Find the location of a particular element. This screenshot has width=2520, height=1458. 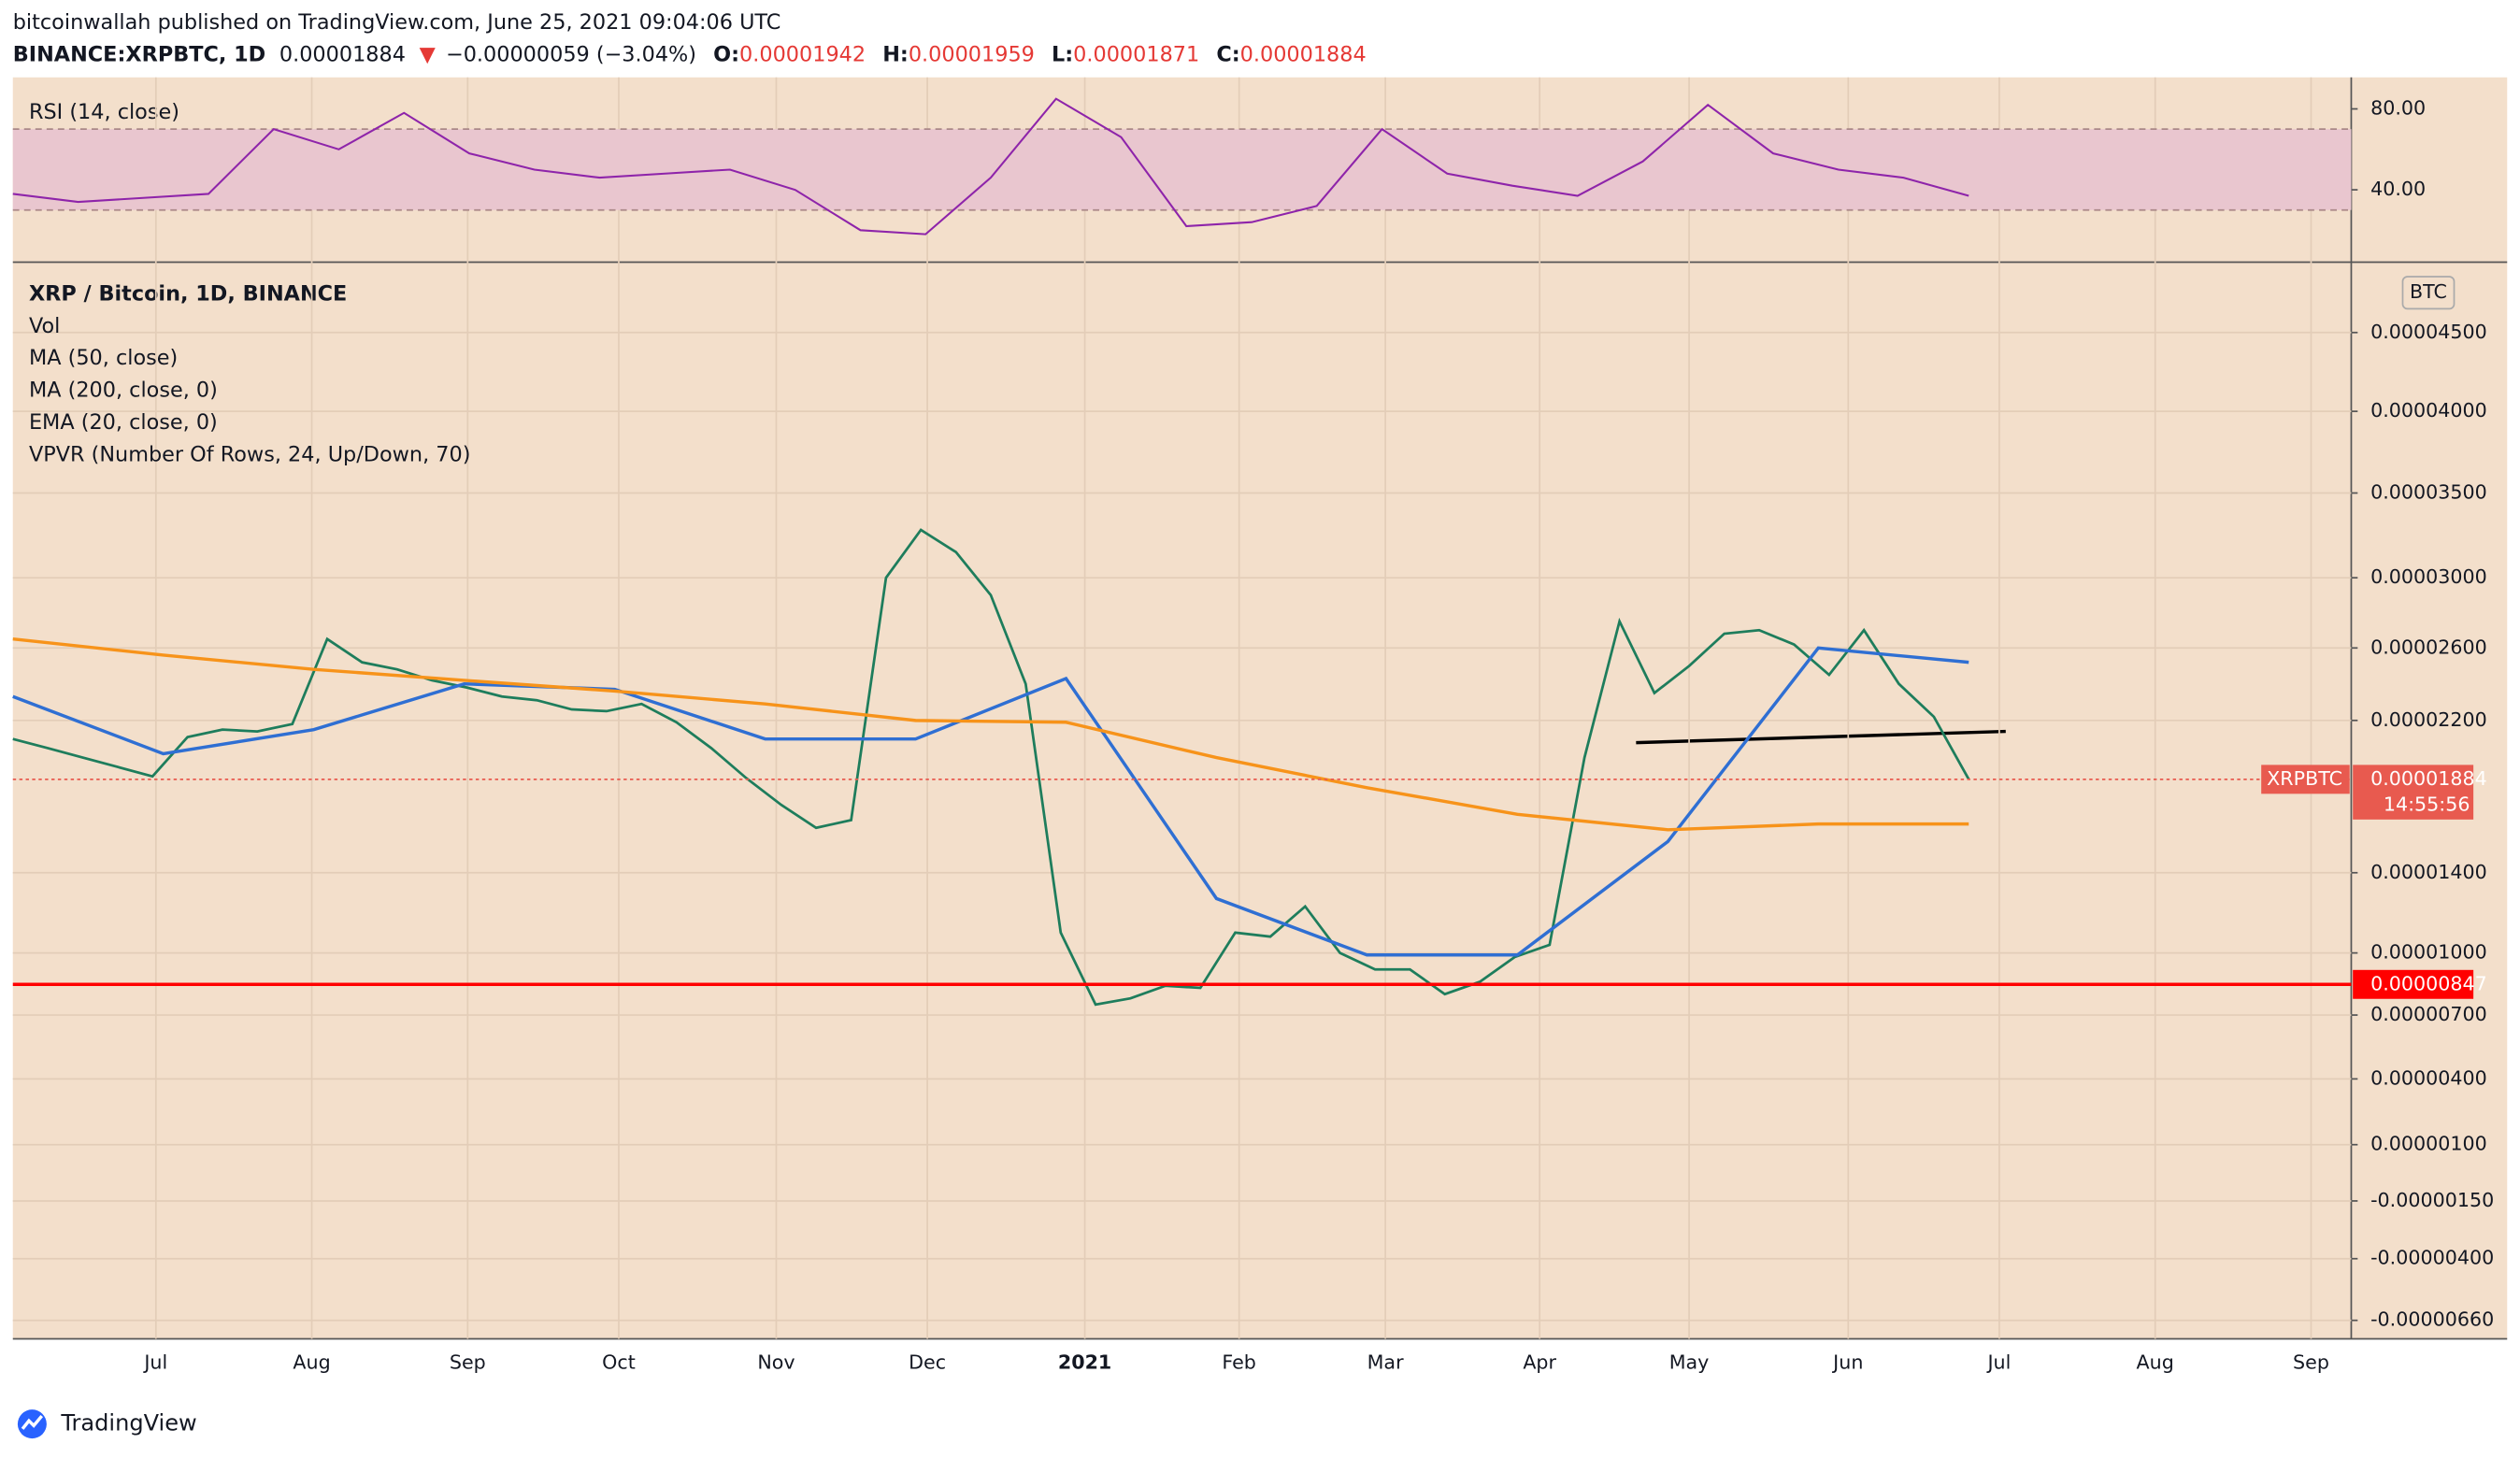

rsi-line is located at coordinates (990, 166).